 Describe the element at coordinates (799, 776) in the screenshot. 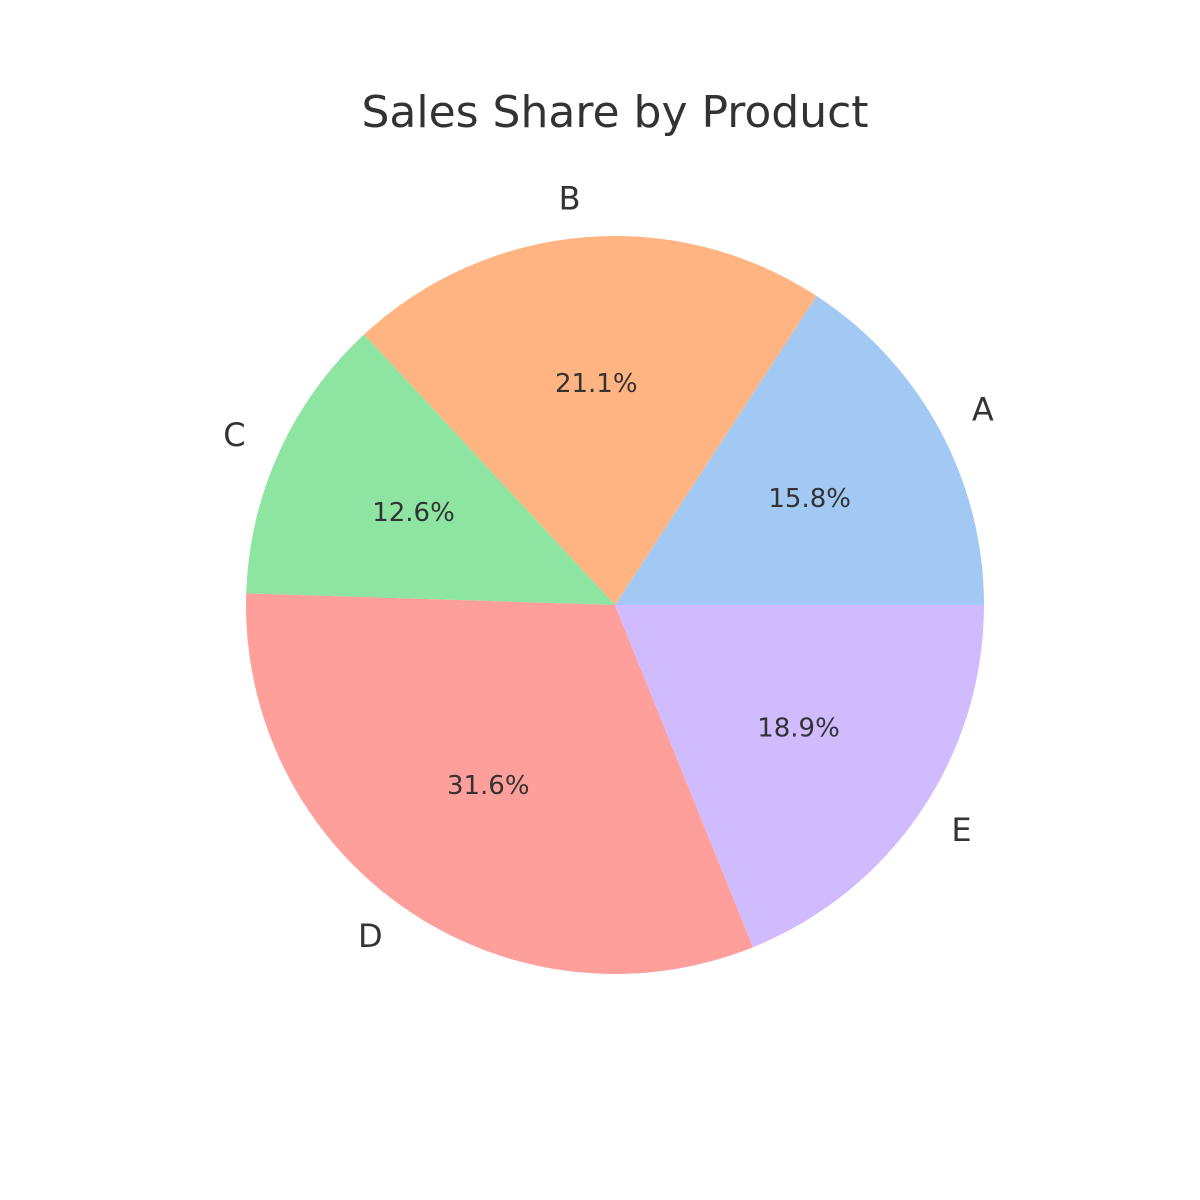

I see `pie-slice-e` at that location.